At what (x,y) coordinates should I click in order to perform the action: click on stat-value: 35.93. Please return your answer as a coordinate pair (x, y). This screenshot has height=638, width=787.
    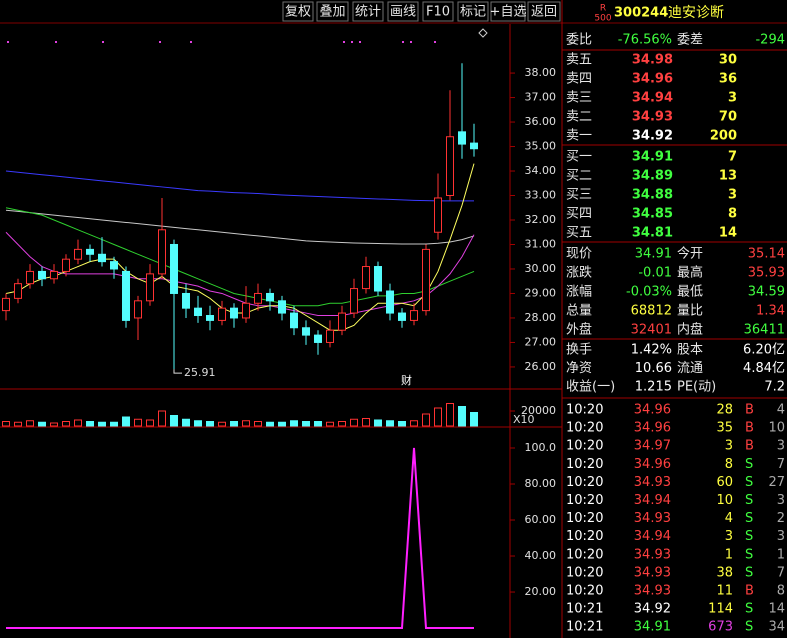
    Looking at the image, I should click on (766, 273).